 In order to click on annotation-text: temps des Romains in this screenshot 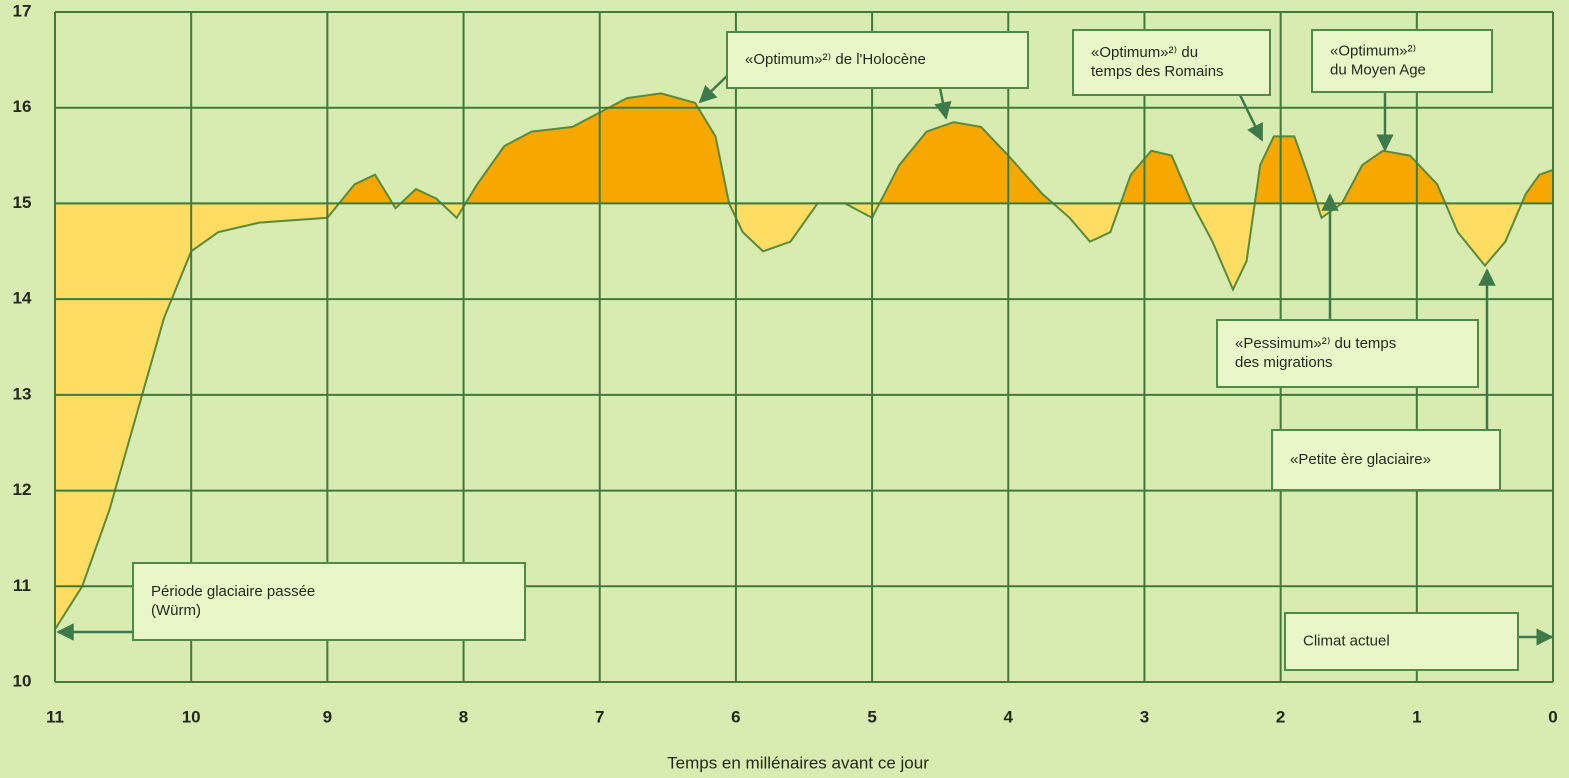, I will do `click(1157, 71)`.